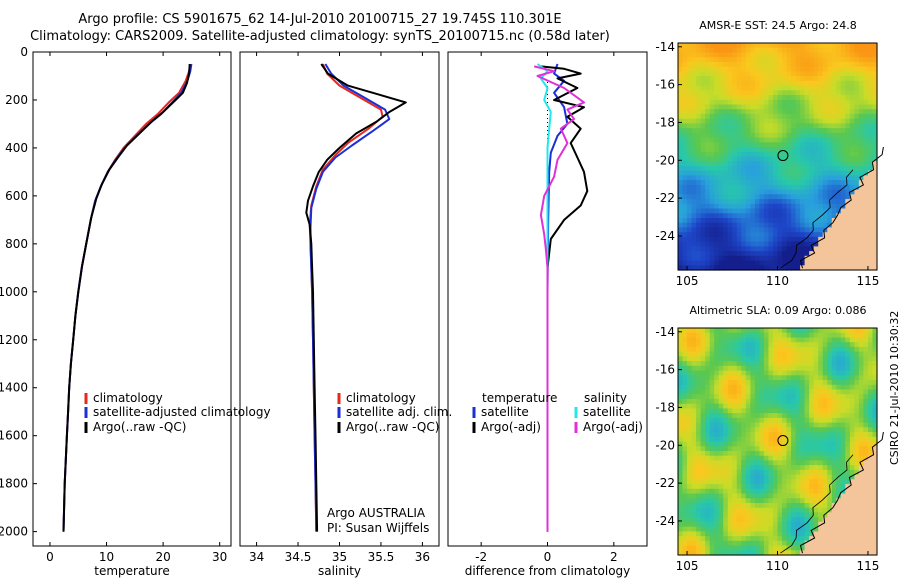 Image resolution: width=900 pixels, height=580 pixels. What do you see at coordinates (544, 297) in the screenshot?
I see `diff-series-salinity-satellite` at bounding box center [544, 297].